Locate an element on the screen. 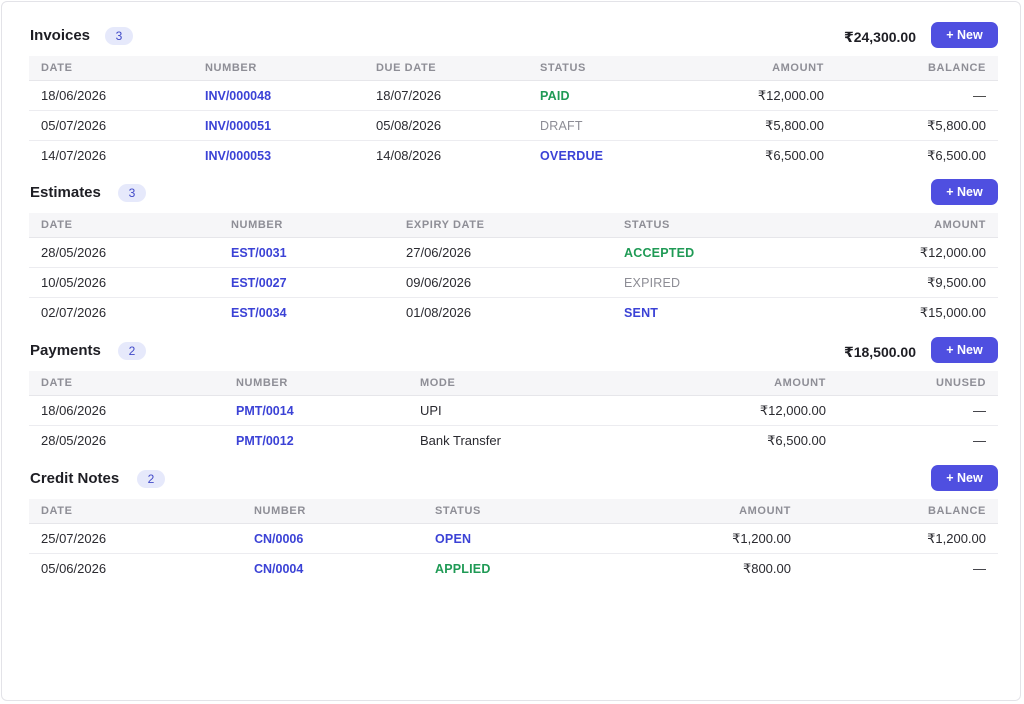 The height and width of the screenshot is (704, 1024). cell-mode: Bank Transfer is located at coordinates (508, 440).